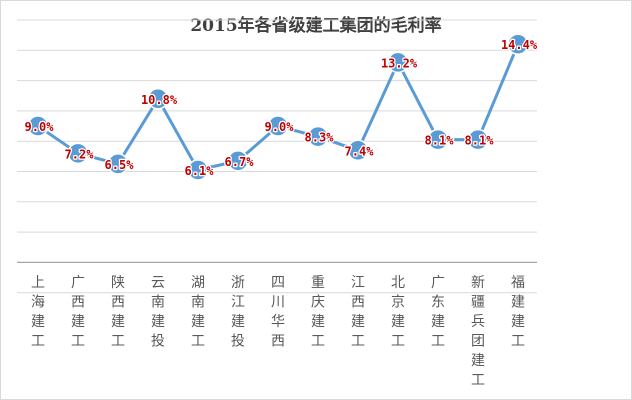 Image resolution: width=632 pixels, height=400 pixels. Describe the element at coordinates (318, 312) in the screenshot. I see `x-tick-label-7: 重庆建工` at that location.